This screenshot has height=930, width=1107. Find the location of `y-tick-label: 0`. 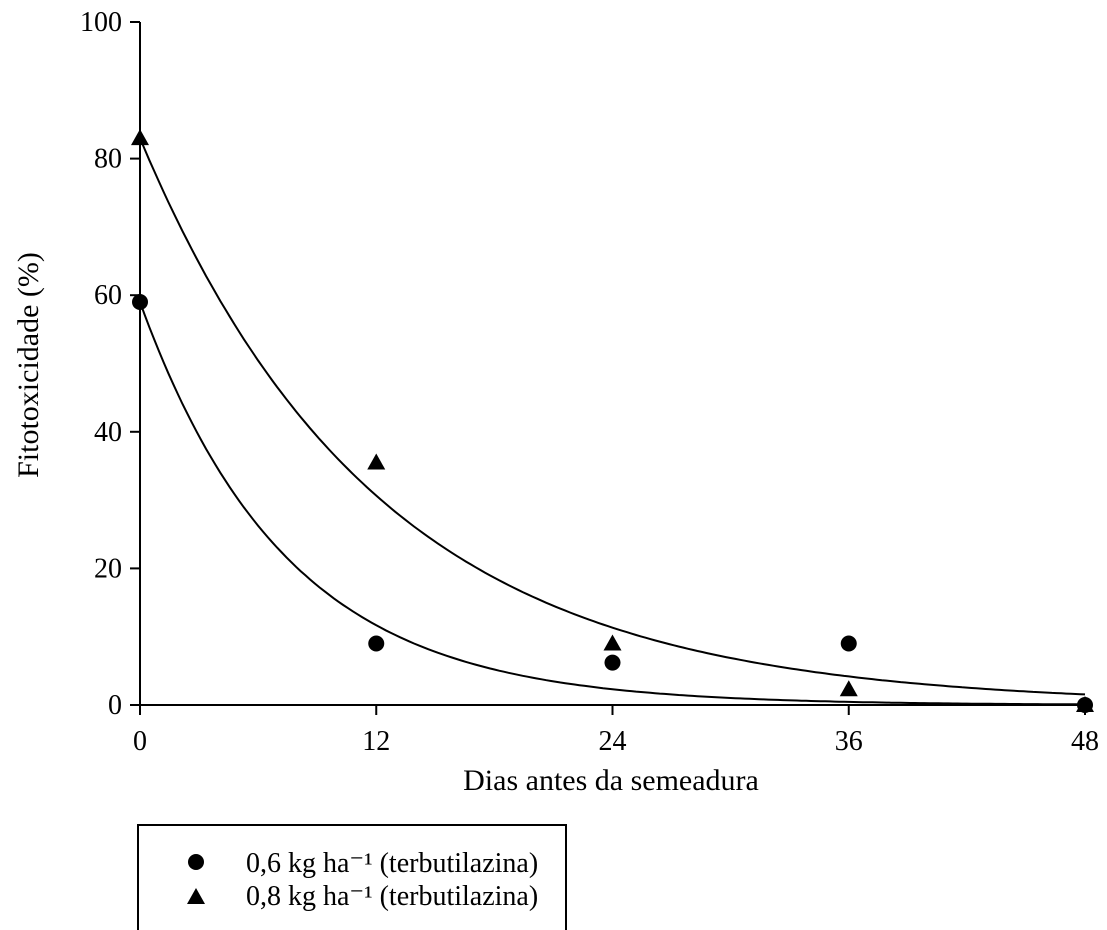

y-tick-label: 0 is located at coordinates (115, 705).